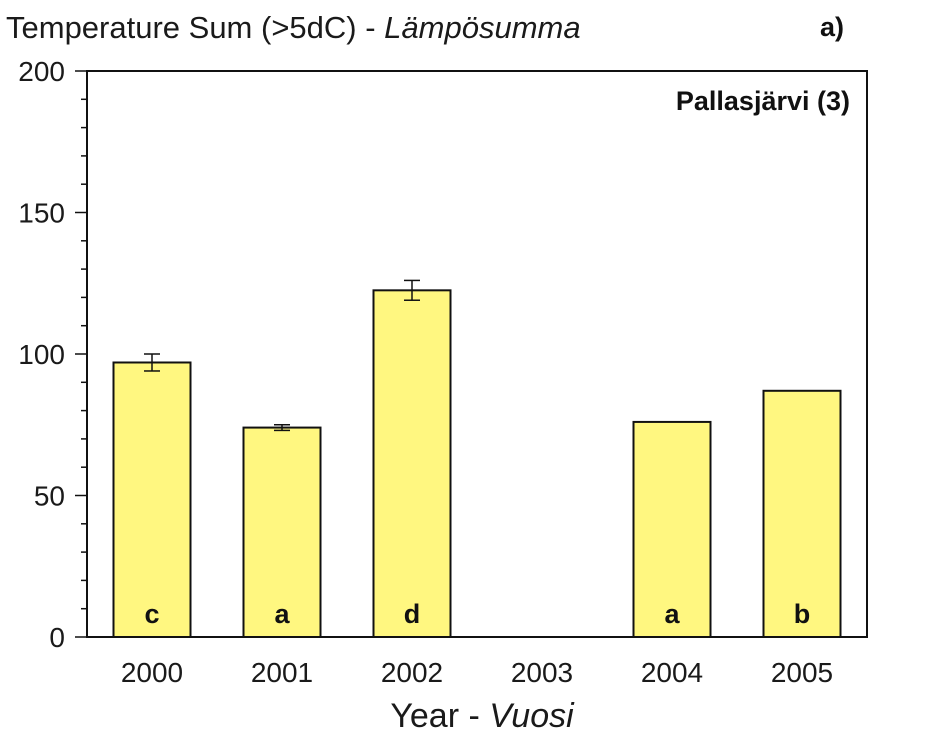  What do you see at coordinates (41, 71) in the screenshot?
I see `y-tick-label: 200` at bounding box center [41, 71].